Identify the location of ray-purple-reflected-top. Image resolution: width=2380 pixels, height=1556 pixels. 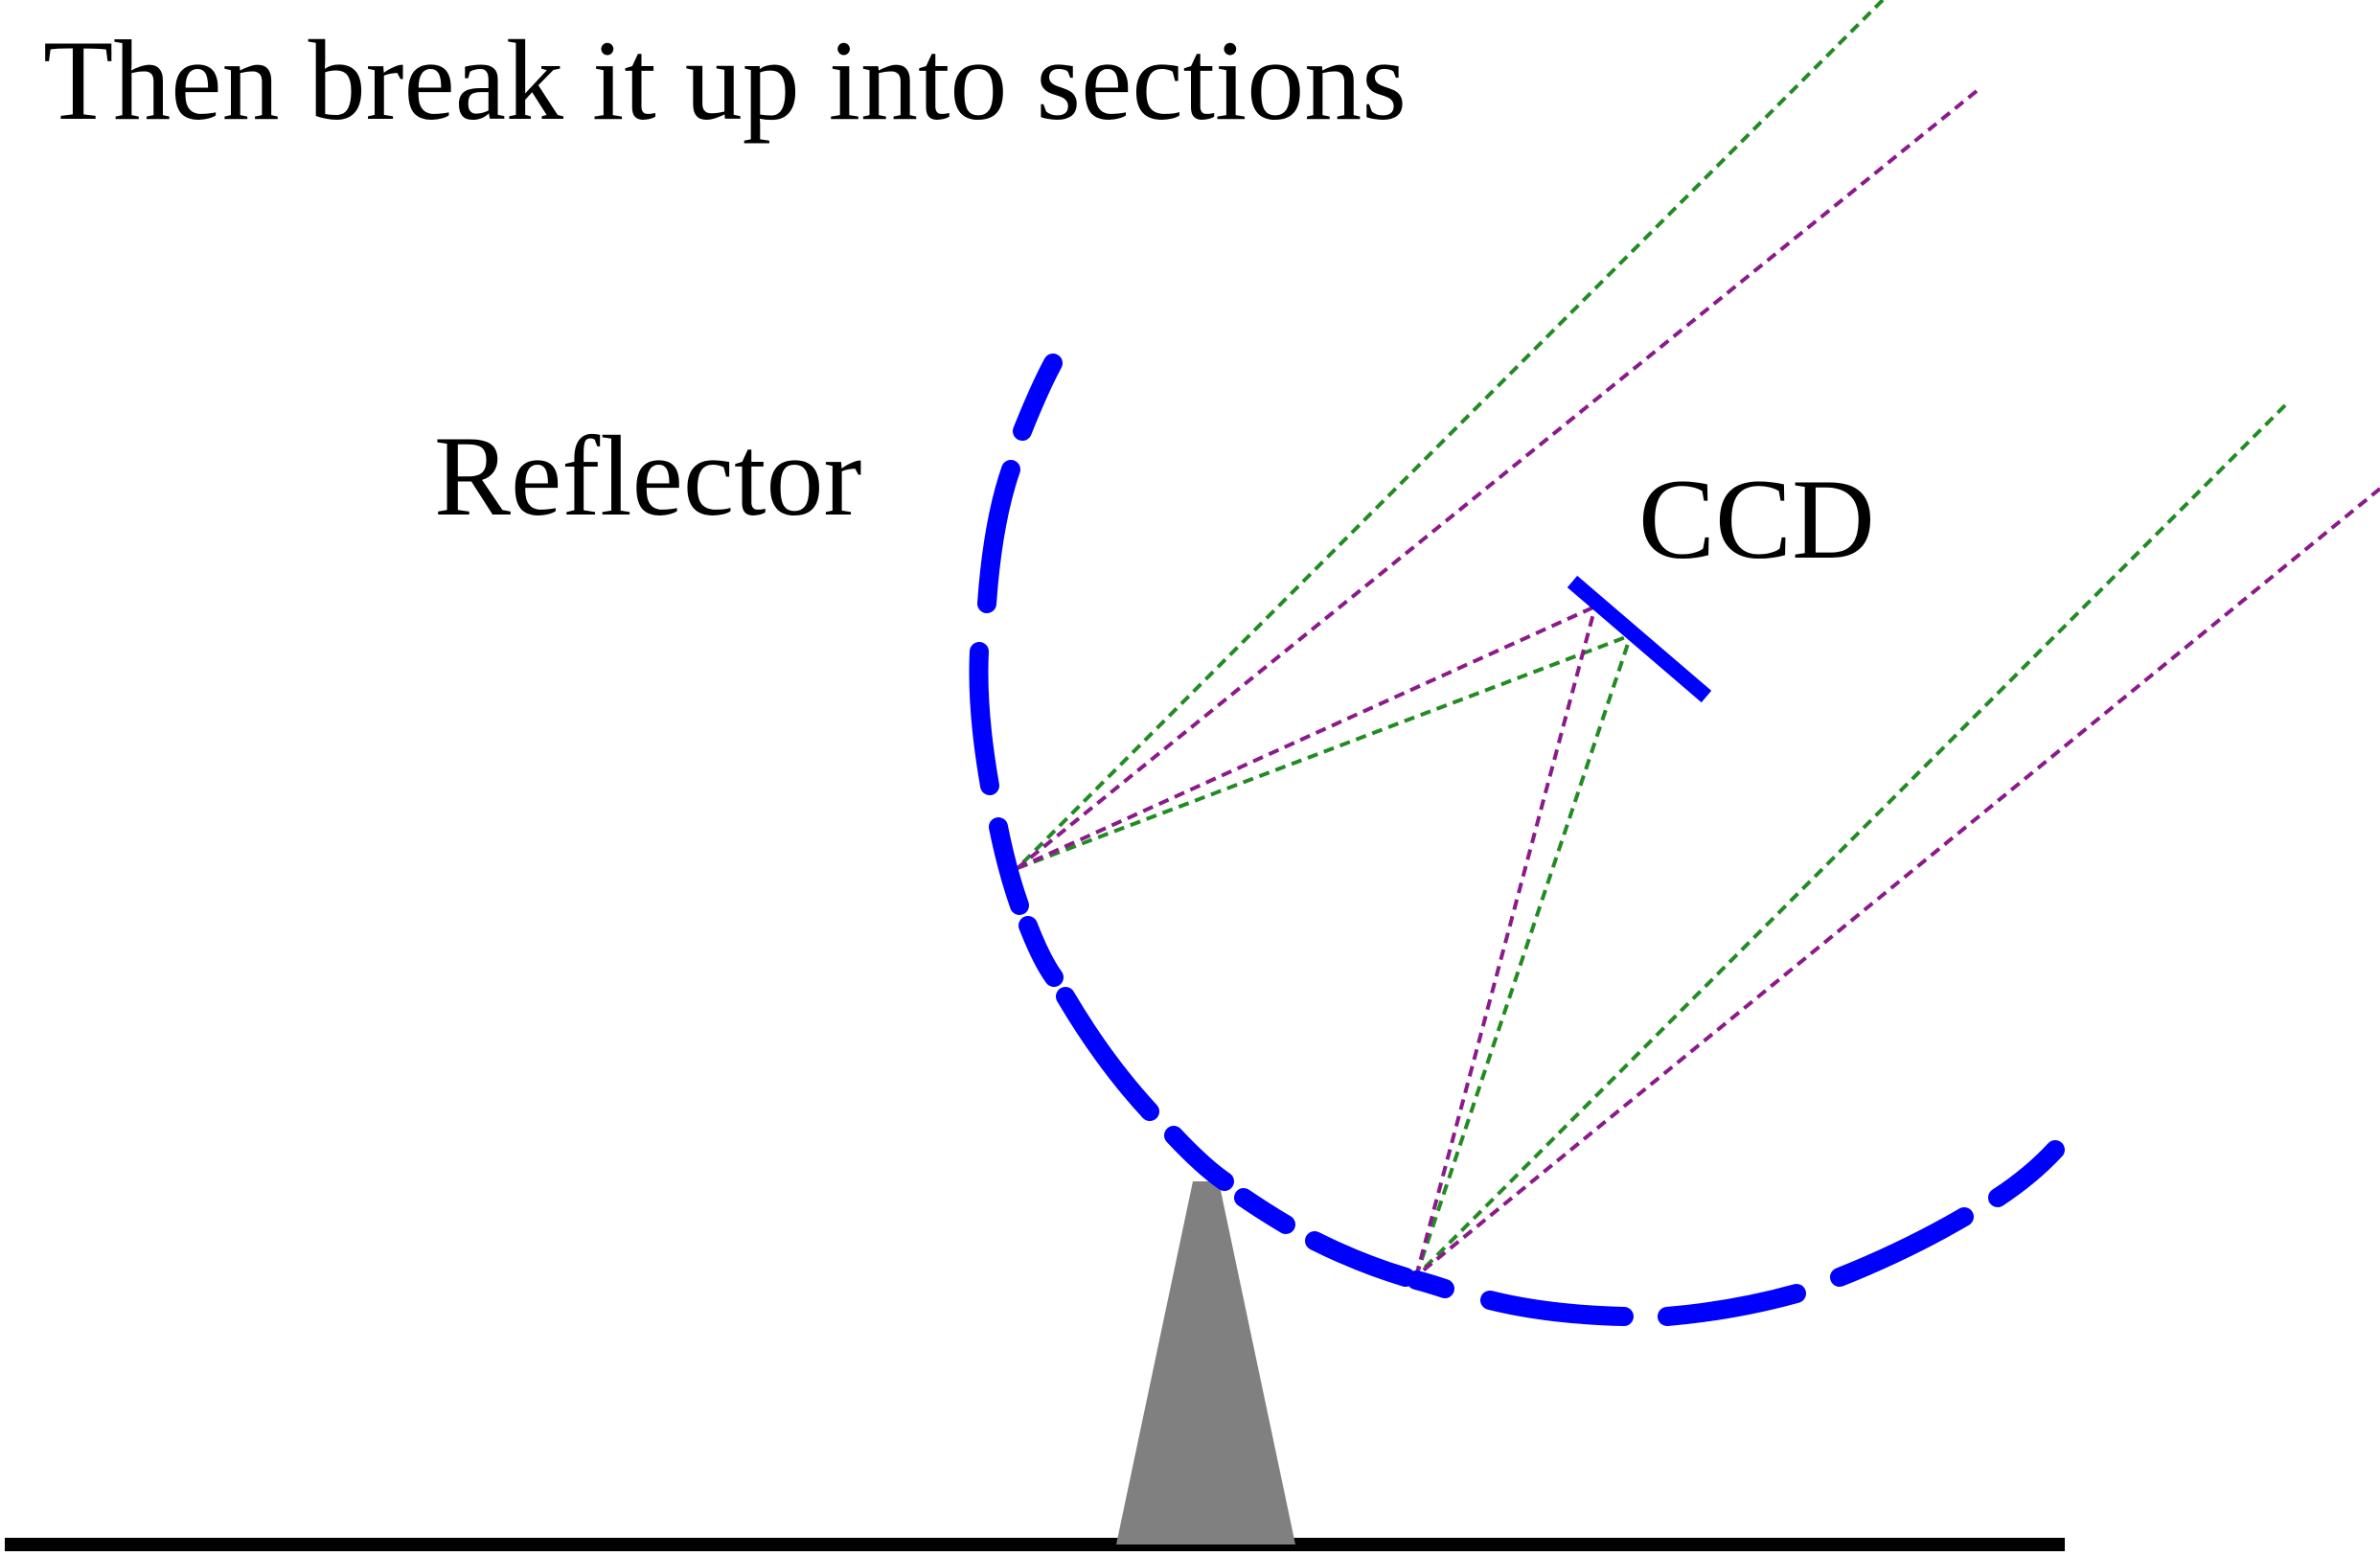
(1307, 737).